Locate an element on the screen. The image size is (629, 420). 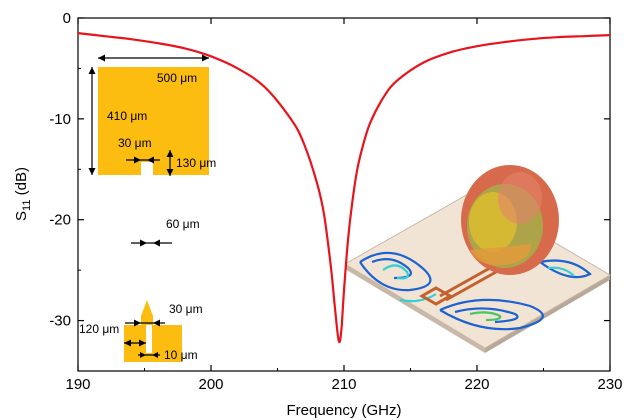
y-tick-label: -30 is located at coordinates (60, 321).